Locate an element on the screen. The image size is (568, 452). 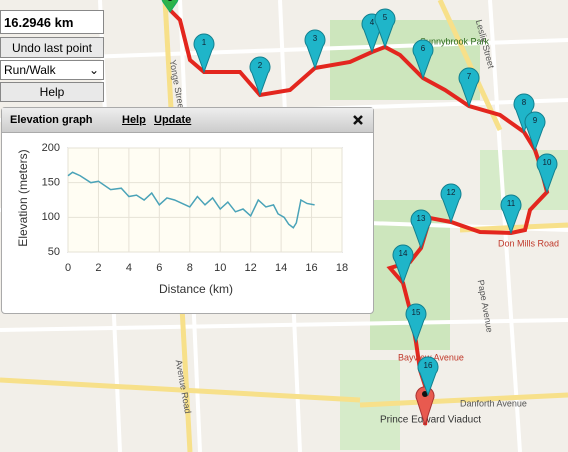
y-tick-label: 200 is located at coordinates (51, 148).